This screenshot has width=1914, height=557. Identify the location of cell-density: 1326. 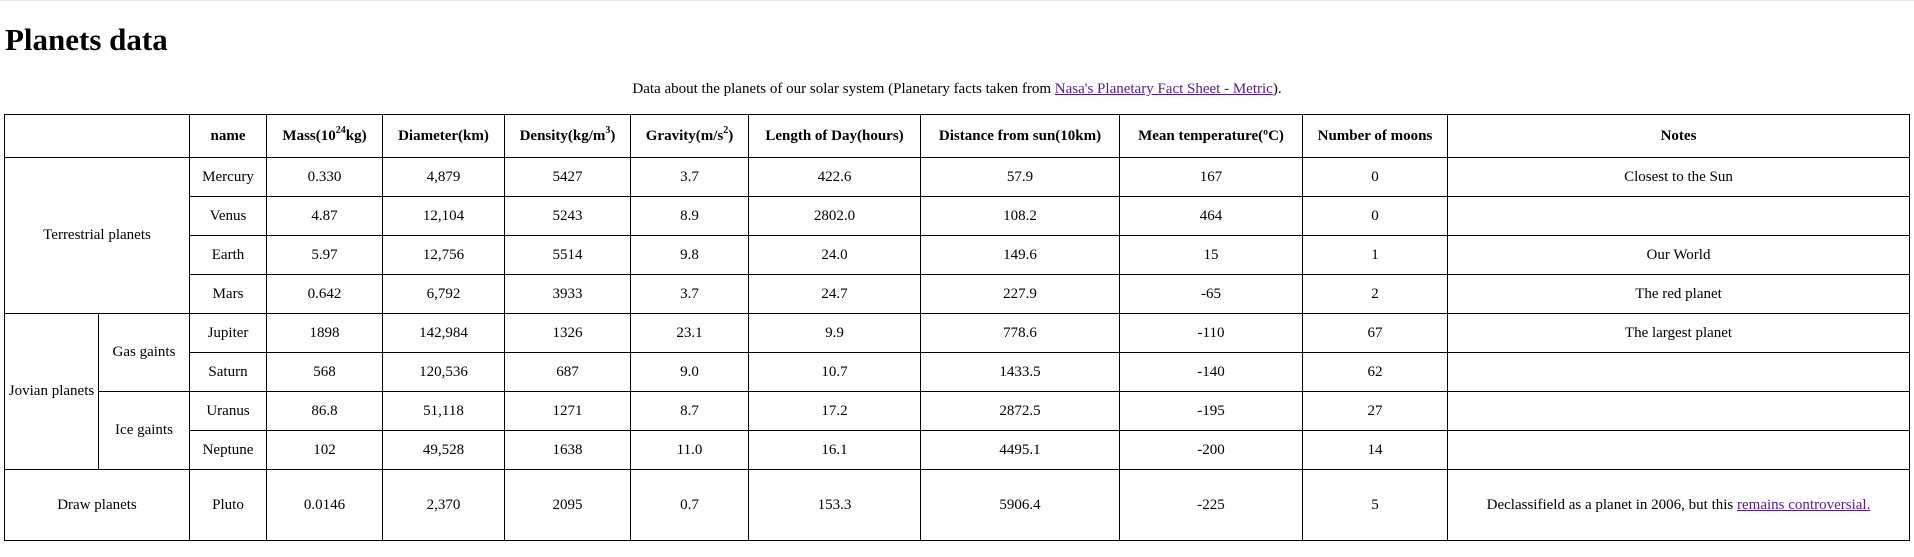
(567, 333).